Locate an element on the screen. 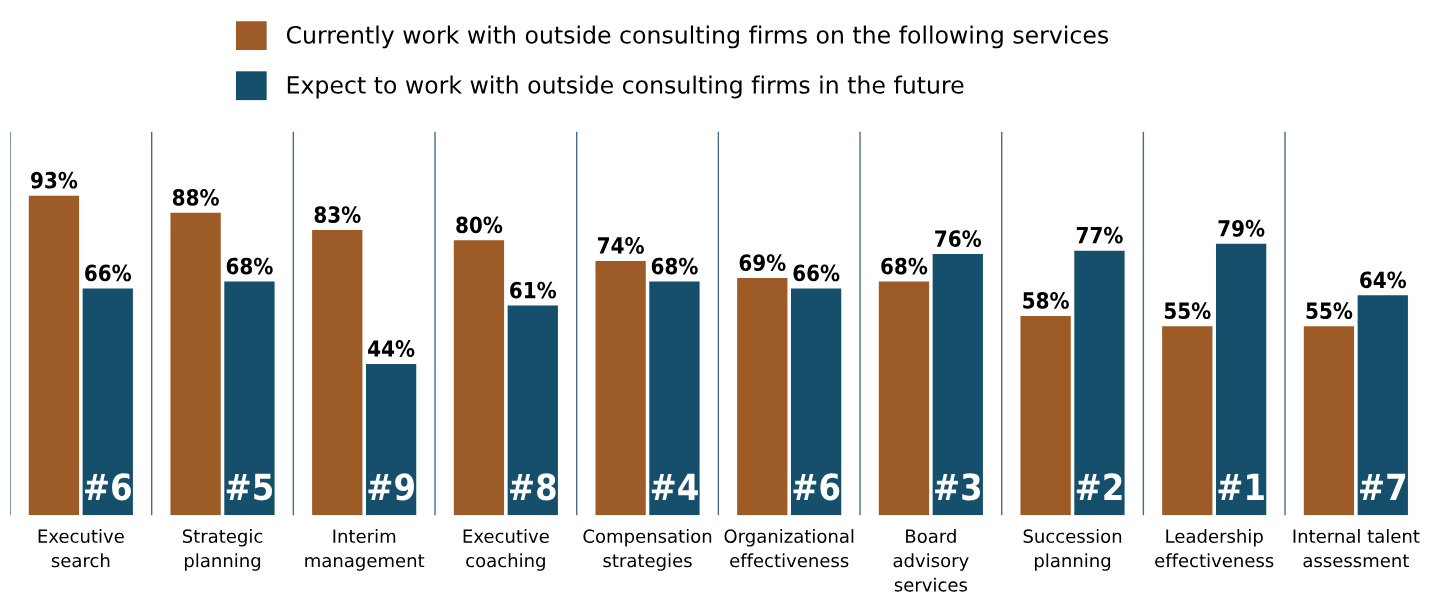 The image size is (1431, 599). data-label: 58% is located at coordinates (1046, 300).